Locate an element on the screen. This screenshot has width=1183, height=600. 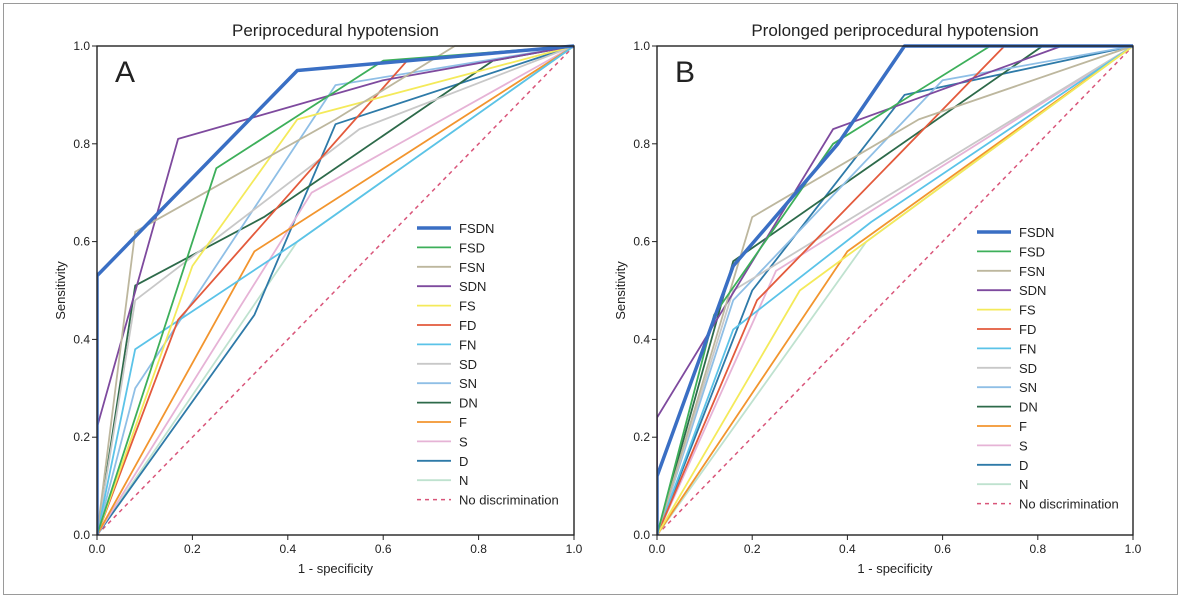
chart-title: Prolonged periprocedural hypotension is located at coordinates (894, 30).